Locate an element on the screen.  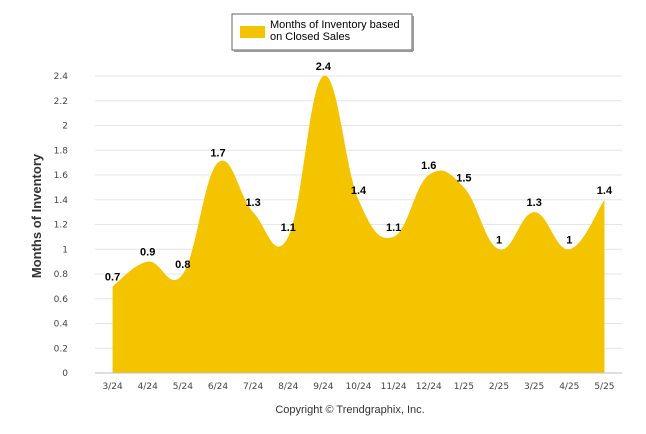
x-tick-label: 3/25 is located at coordinates (534, 387).